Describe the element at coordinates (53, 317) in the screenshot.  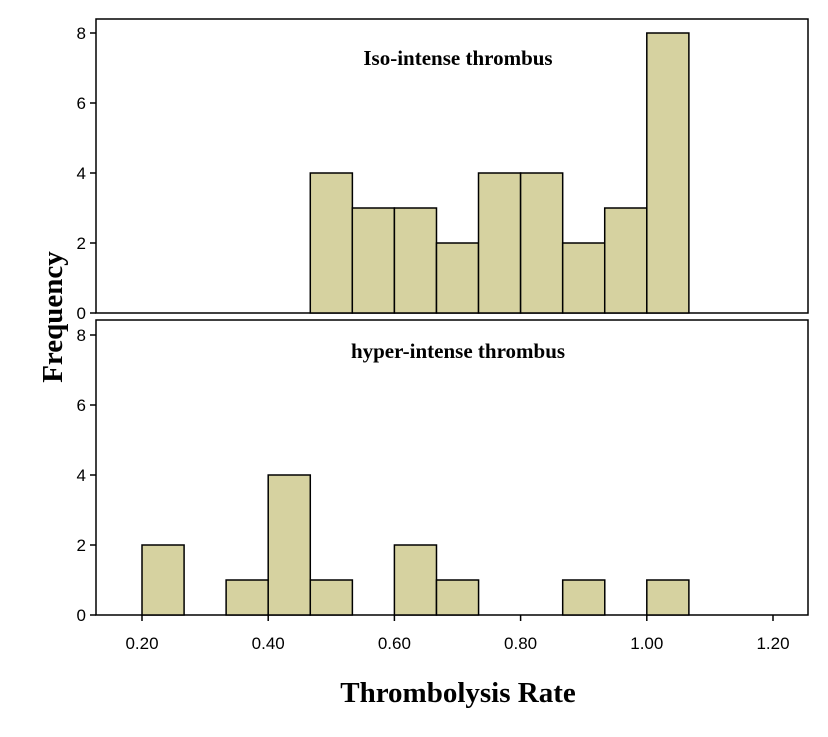
I see `y-axis-title: Frequency` at that location.